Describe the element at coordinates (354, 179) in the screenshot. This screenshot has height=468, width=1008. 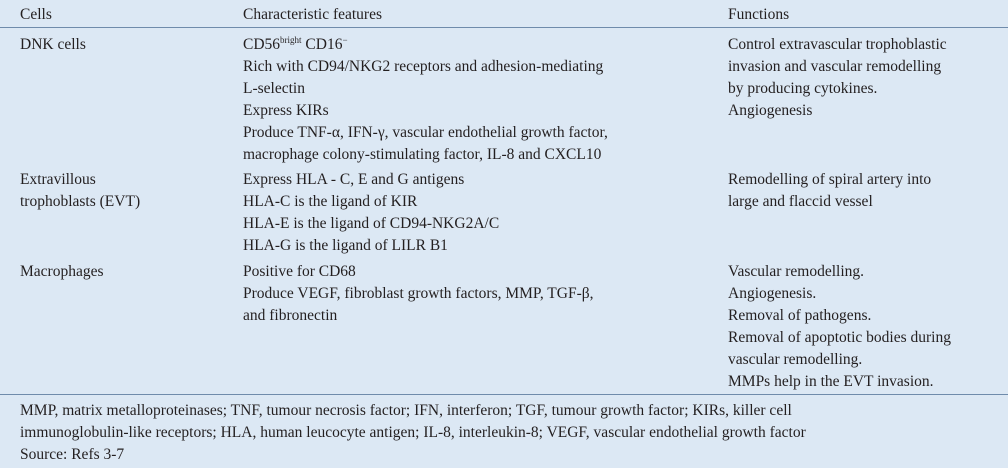
I see `features-line: Express HLA - C, E and G antigens` at that location.